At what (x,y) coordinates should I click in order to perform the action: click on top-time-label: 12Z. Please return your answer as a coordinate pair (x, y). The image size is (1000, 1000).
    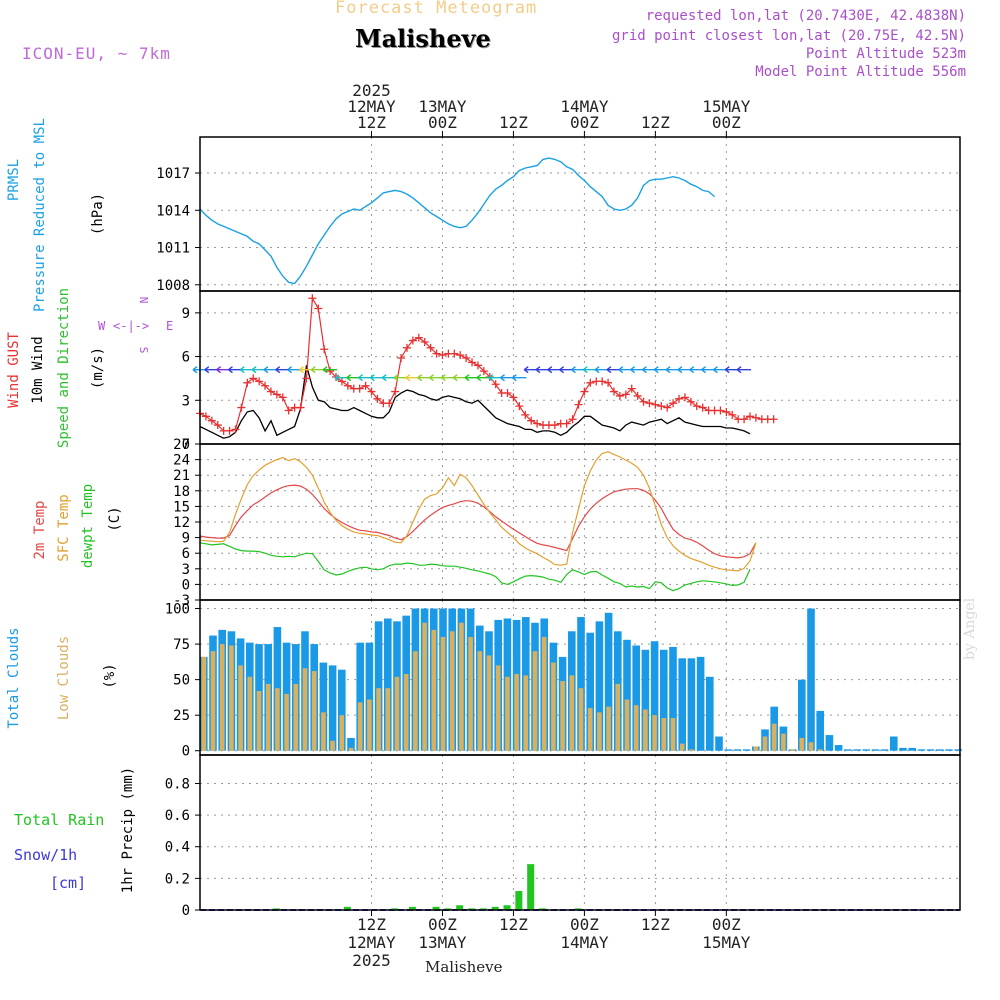
    Looking at the image, I should click on (513, 122).